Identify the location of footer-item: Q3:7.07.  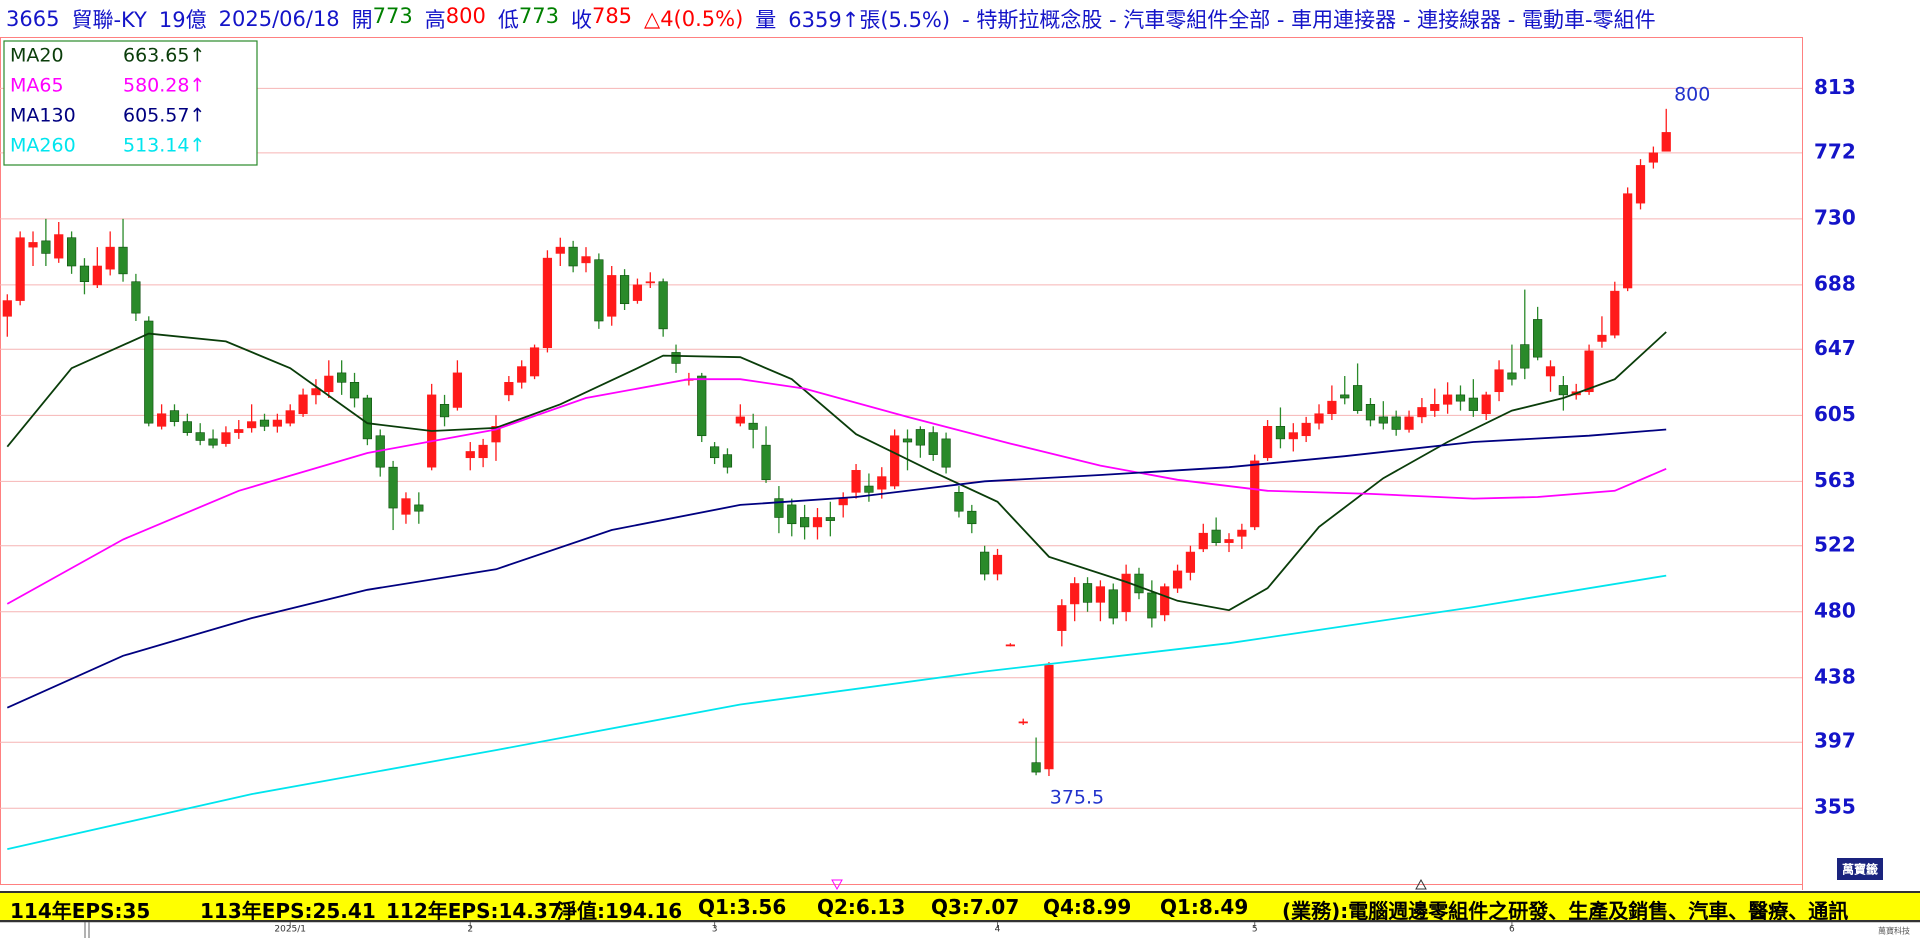
(975, 907).